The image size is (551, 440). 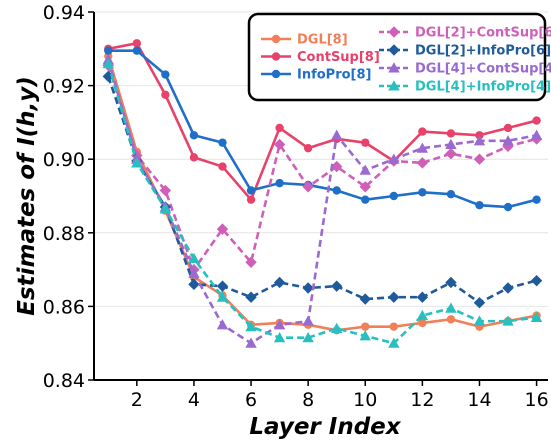 What do you see at coordinates (465, 51) in the screenshot?
I see `legend-entry-4: DGL[2]+InfoPro[6]` at bounding box center [465, 51].